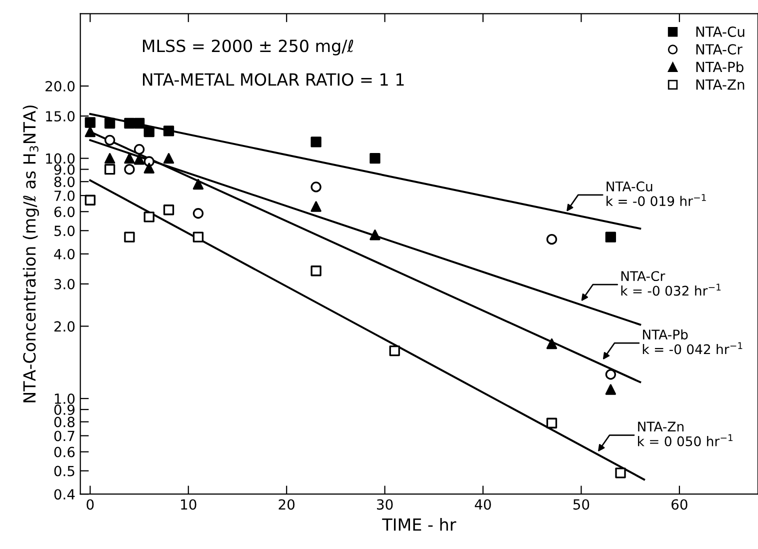 The image size is (758, 549). I want to click on y-tick-label: 0.4, so click(64, 494).